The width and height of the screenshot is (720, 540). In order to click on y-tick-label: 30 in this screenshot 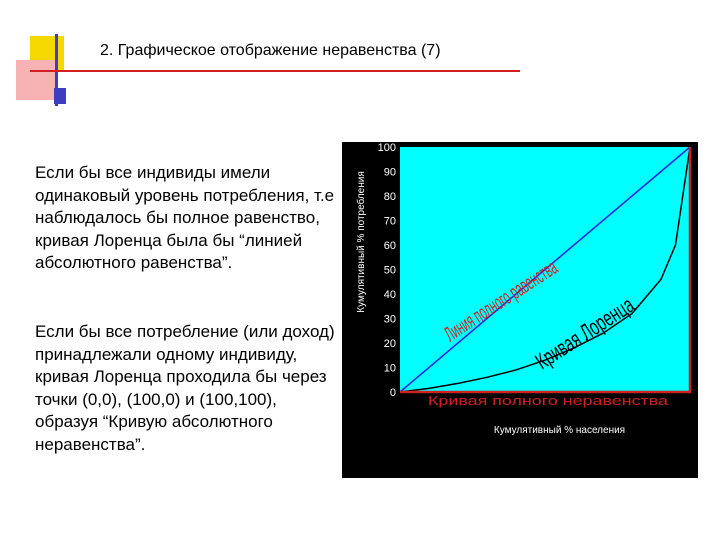, I will do `click(390, 320)`.